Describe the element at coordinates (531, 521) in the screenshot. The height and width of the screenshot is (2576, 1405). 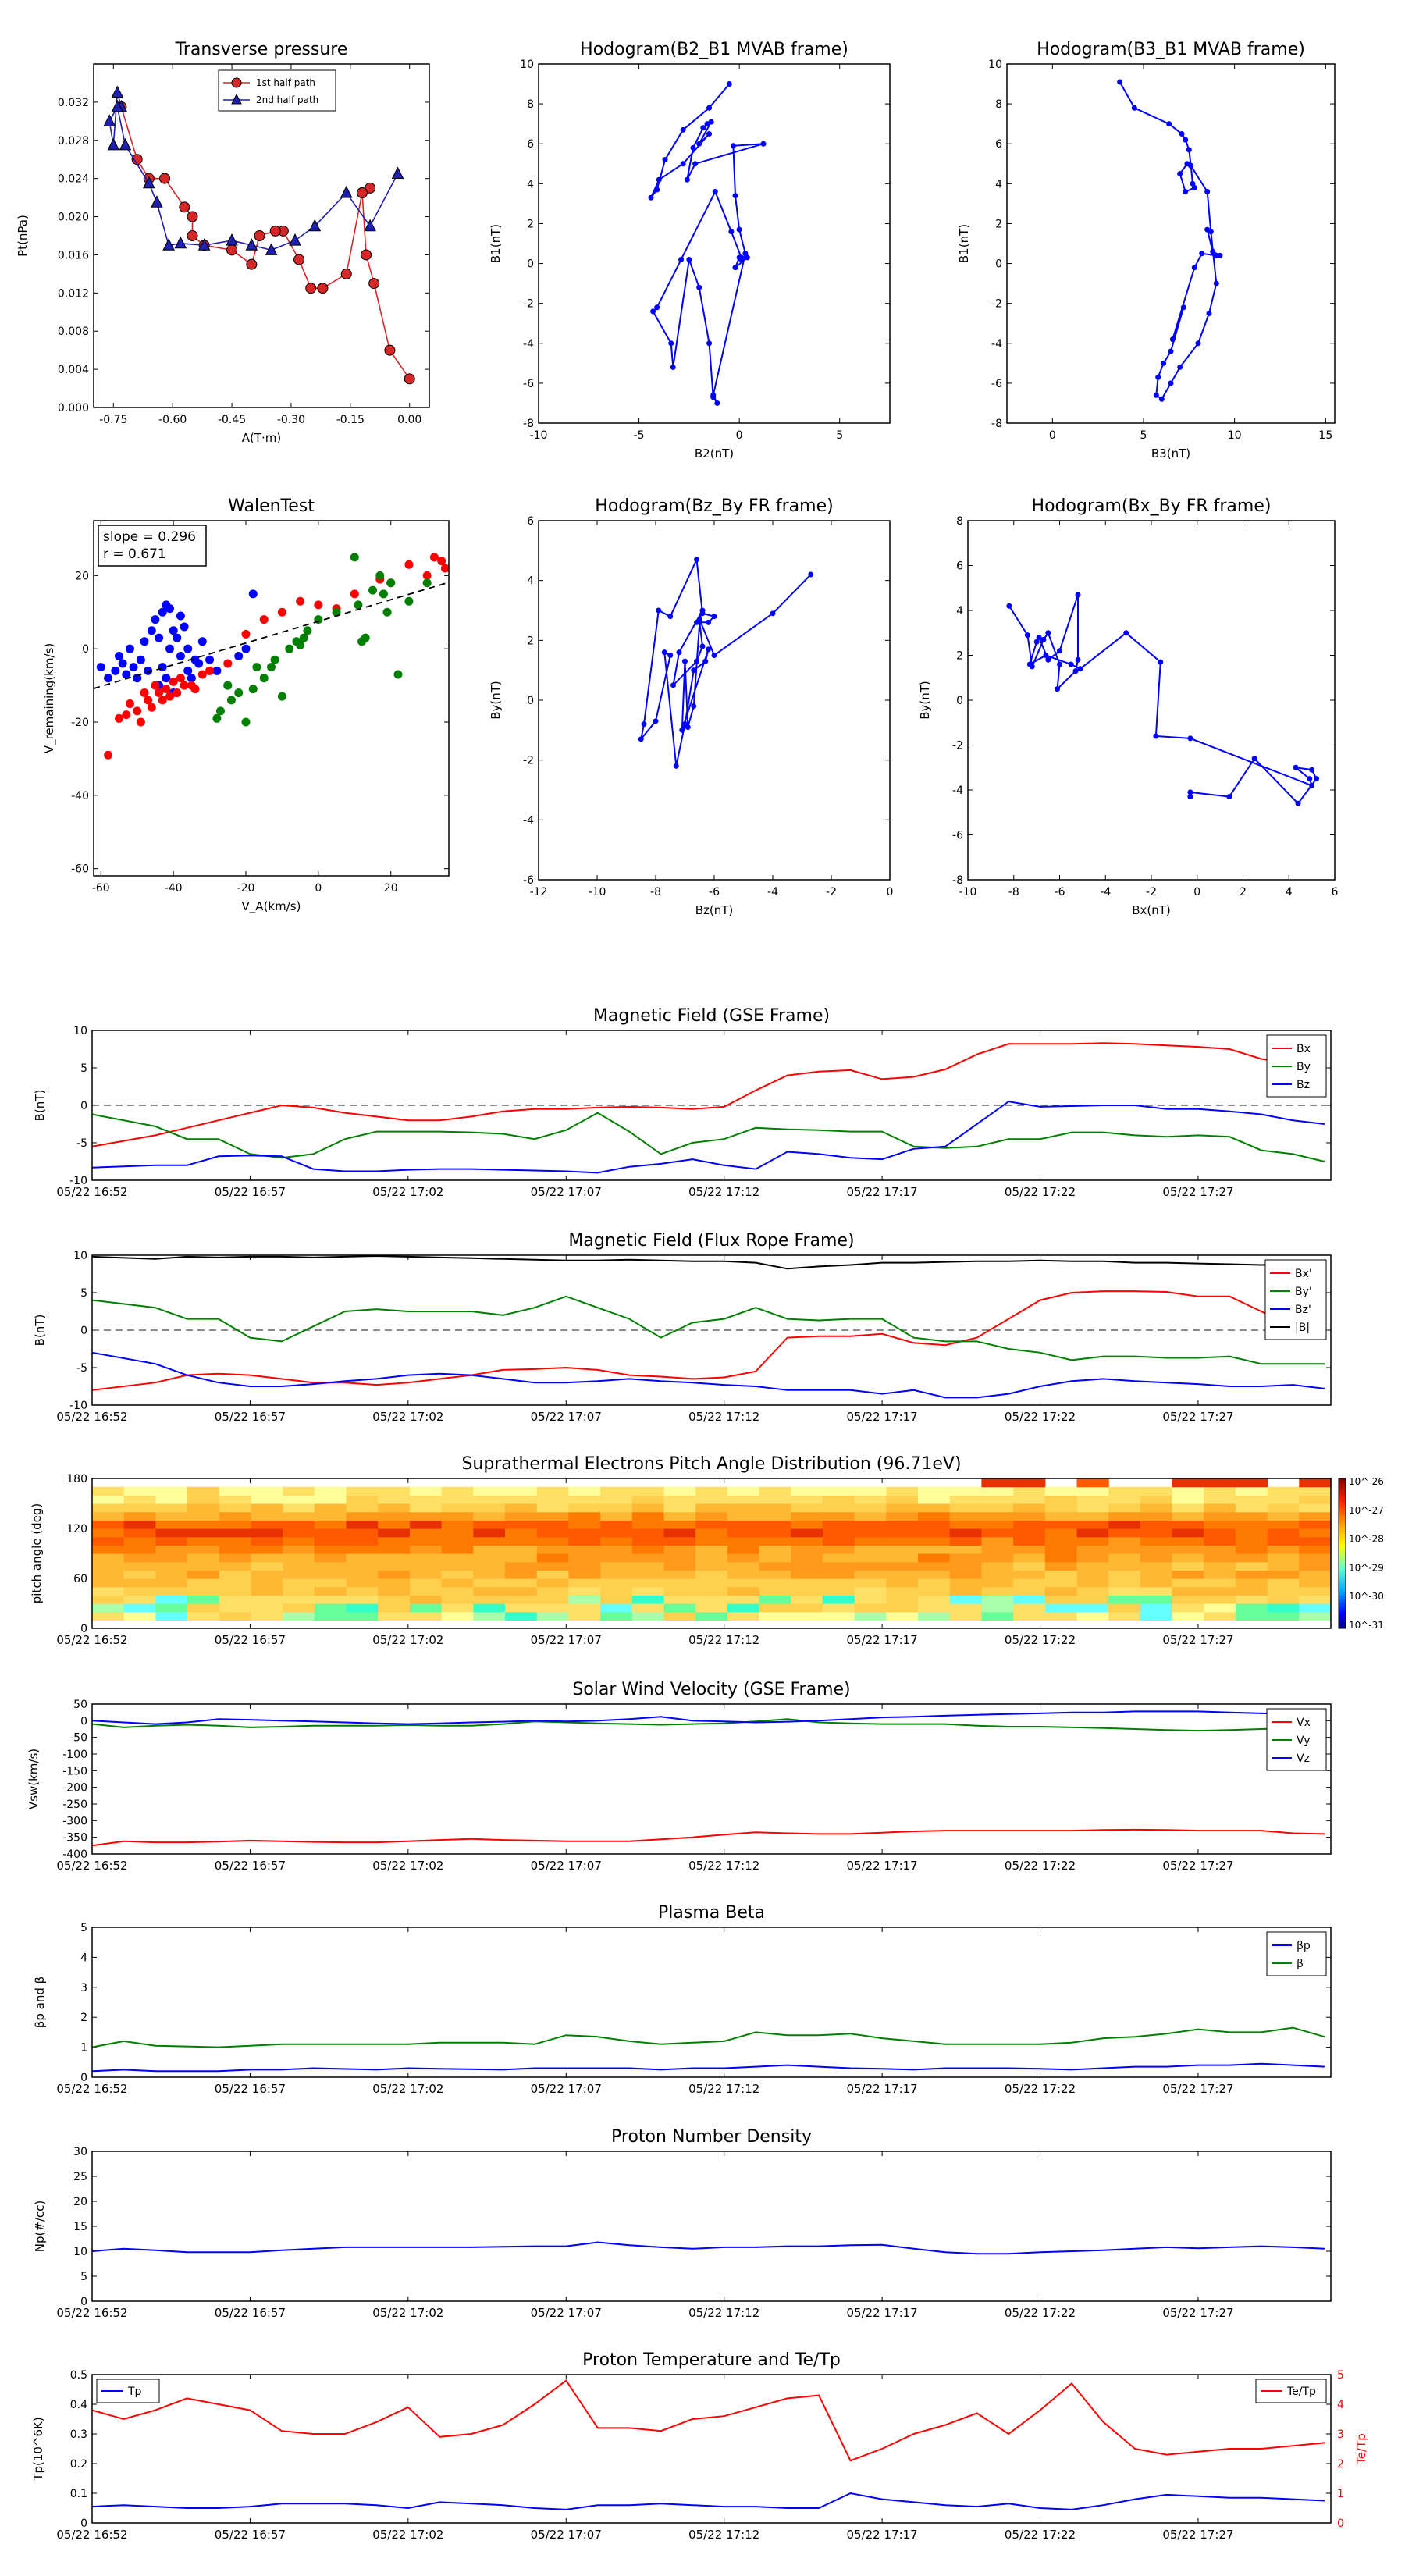
I see `y-tick-label: 6` at that location.